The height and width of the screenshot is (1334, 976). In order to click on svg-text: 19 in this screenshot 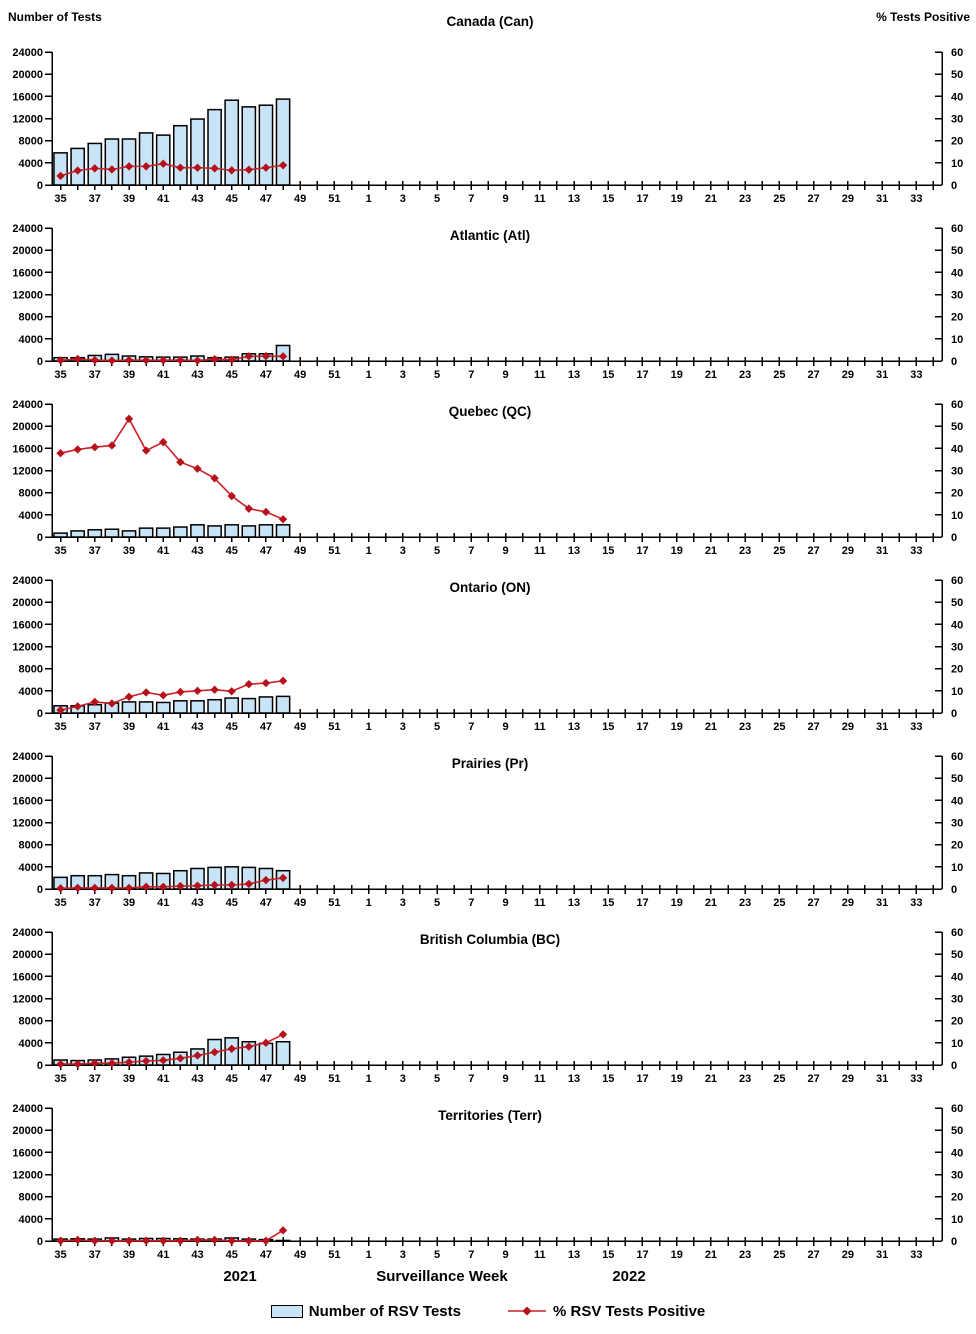, I will do `click(677, 727)`.